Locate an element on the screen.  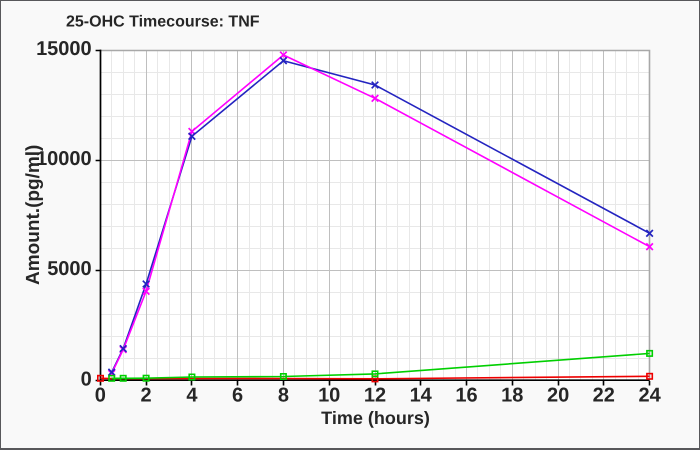
svg-text: 10000 is located at coordinates (64, 159).